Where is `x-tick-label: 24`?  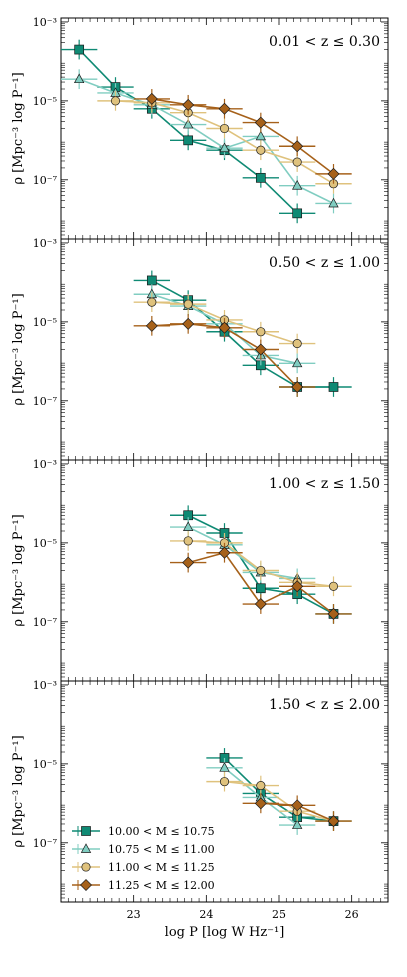 x-tick-label: 24 is located at coordinates (206, 914).